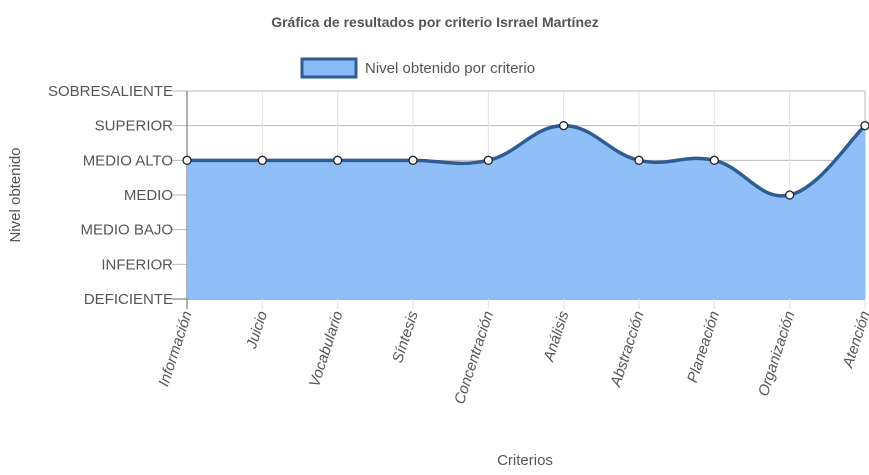  Describe the element at coordinates (137, 264) in the screenshot. I see `y-tick-label: INFERIOR` at that location.